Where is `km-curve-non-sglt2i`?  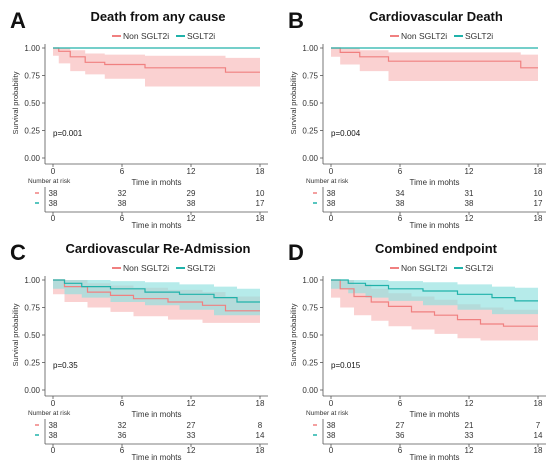
km-curve-non-sglt2i is located at coordinates (156, 60).